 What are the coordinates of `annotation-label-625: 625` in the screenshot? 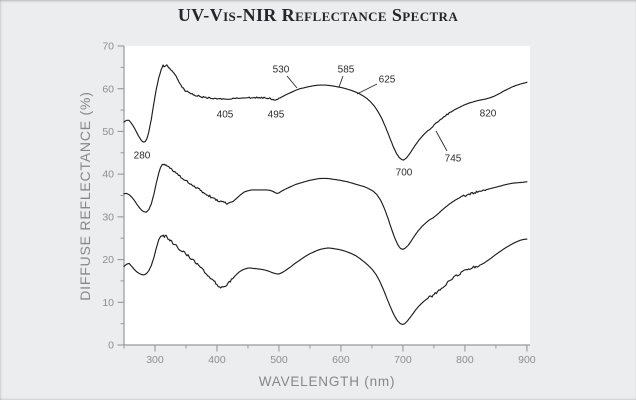 It's located at (387, 80).